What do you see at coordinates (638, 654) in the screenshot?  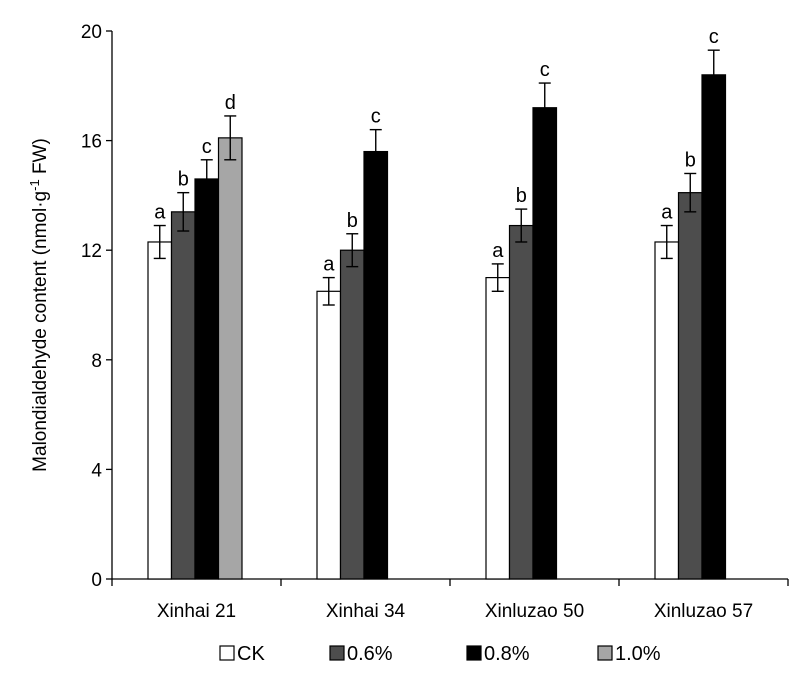 I see `legend-label: 1.0%` at bounding box center [638, 654].